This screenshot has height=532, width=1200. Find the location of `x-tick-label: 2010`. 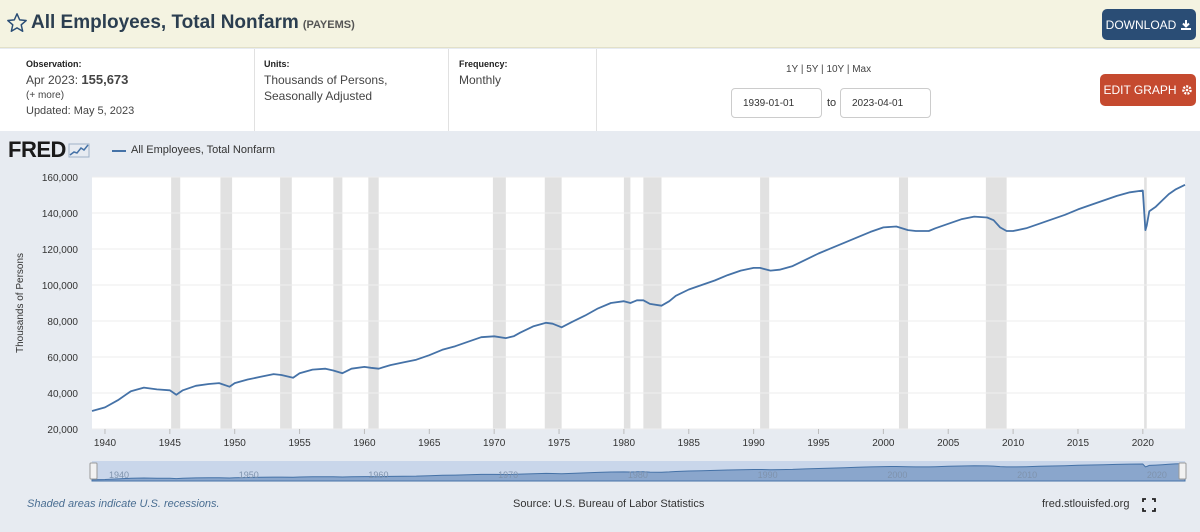

x-tick-label: 2010 is located at coordinates (1013, 443).